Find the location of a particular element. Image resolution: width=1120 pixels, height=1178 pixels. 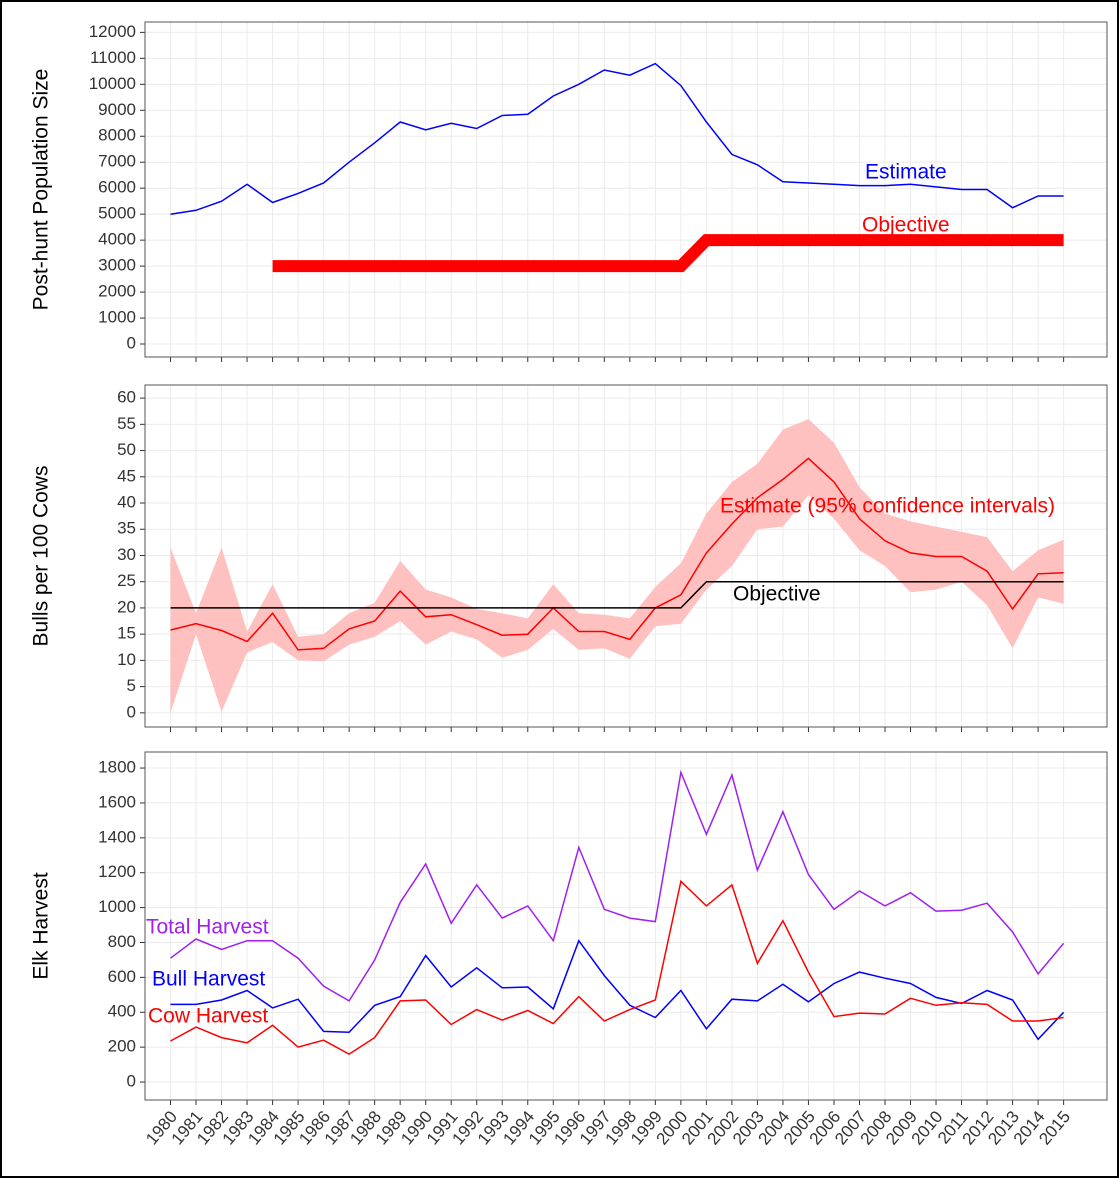

y-tick-label: 45 is located at coordinates (126, 475).